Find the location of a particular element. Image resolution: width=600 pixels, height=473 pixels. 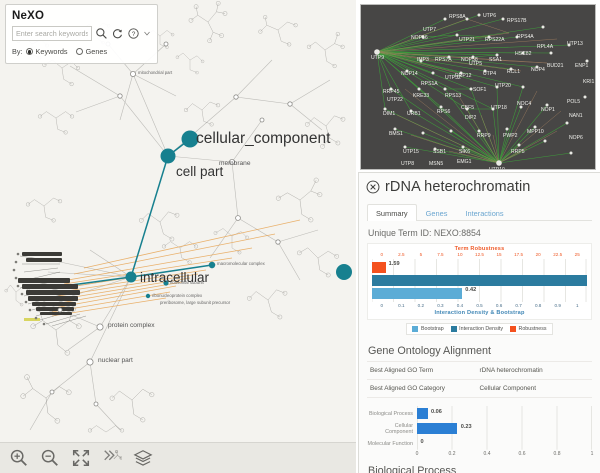

svg-text: MPP10 is located at coordinates (535, 132).